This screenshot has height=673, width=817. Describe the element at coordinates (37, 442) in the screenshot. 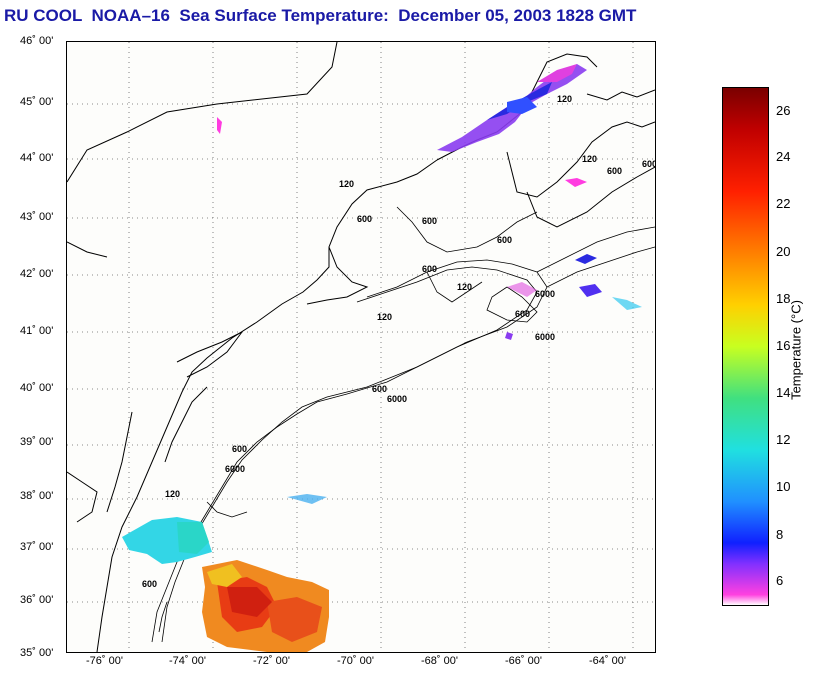

I see `lat-label: 39˚ 00'` at that location.